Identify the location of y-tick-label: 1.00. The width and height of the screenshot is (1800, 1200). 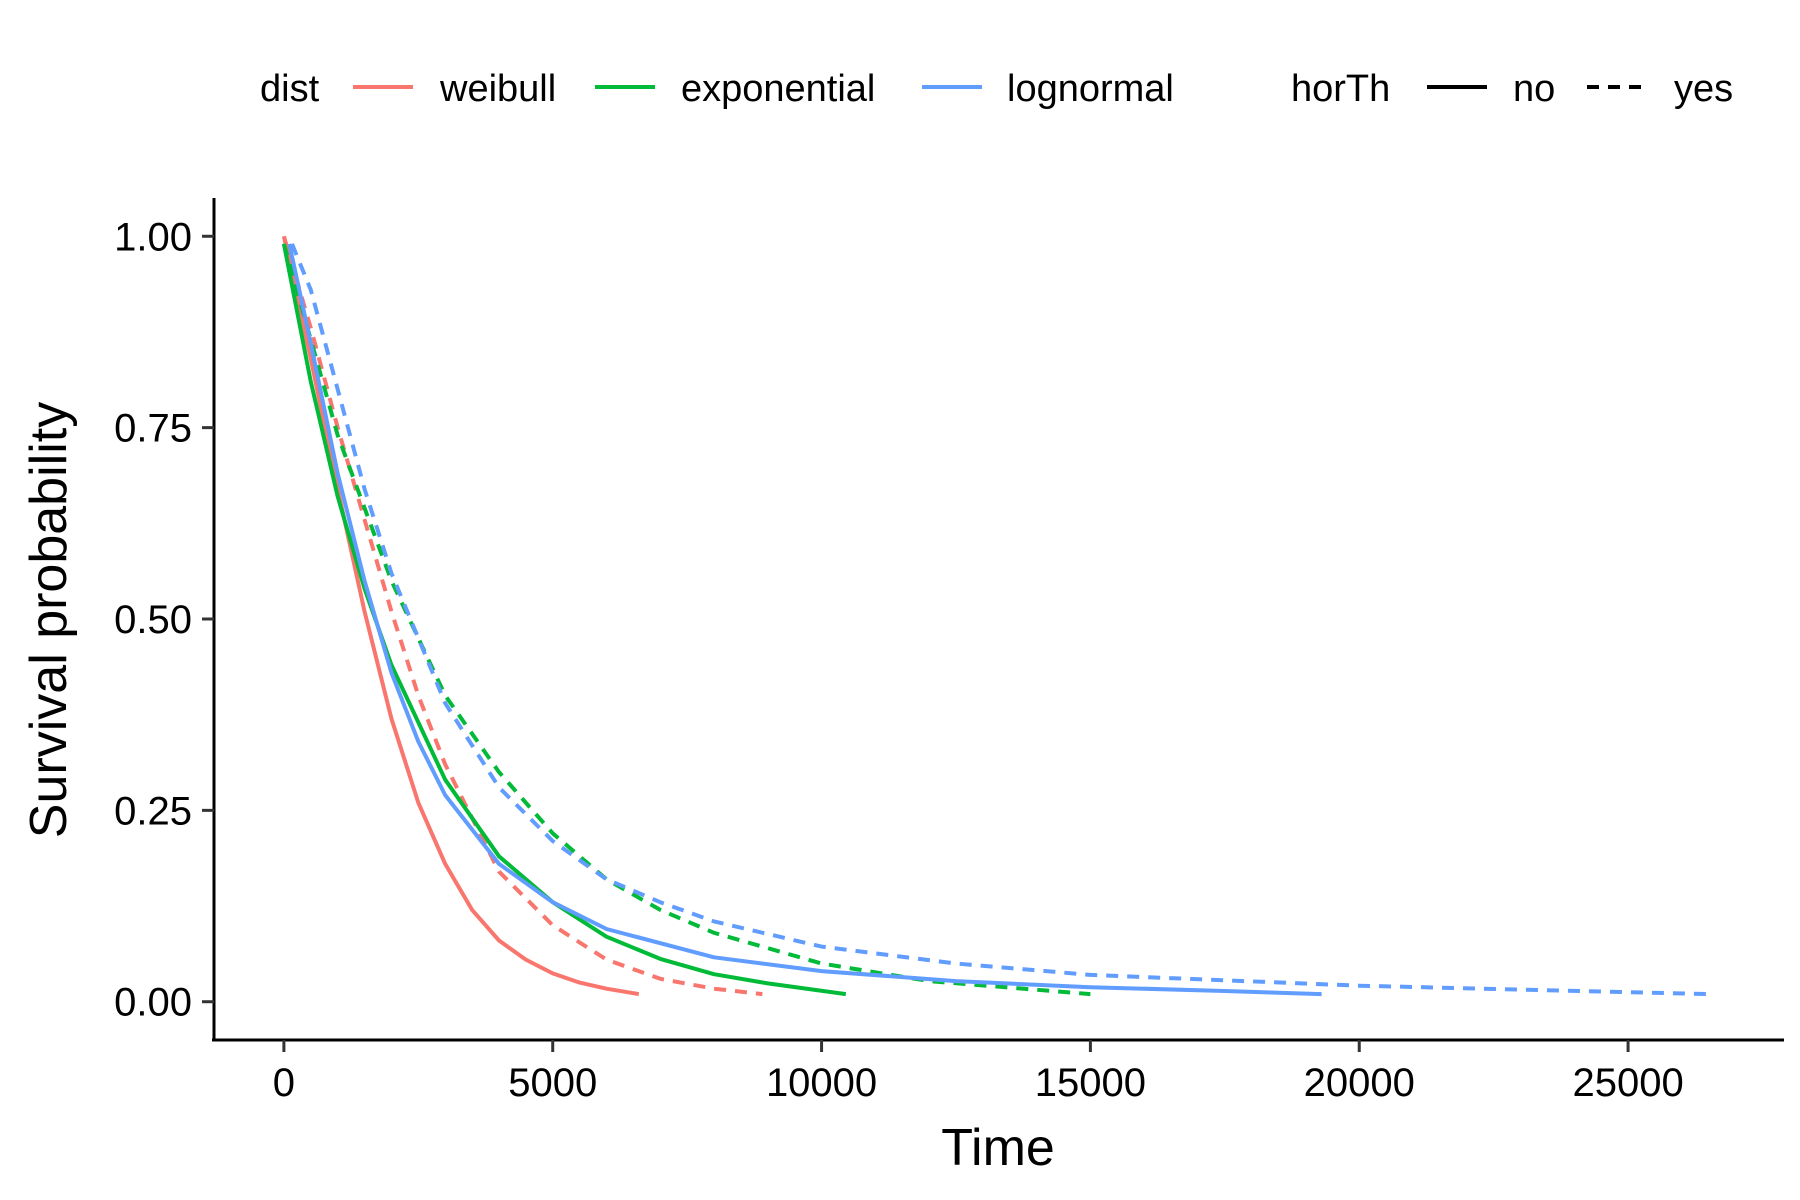
(153, 237).